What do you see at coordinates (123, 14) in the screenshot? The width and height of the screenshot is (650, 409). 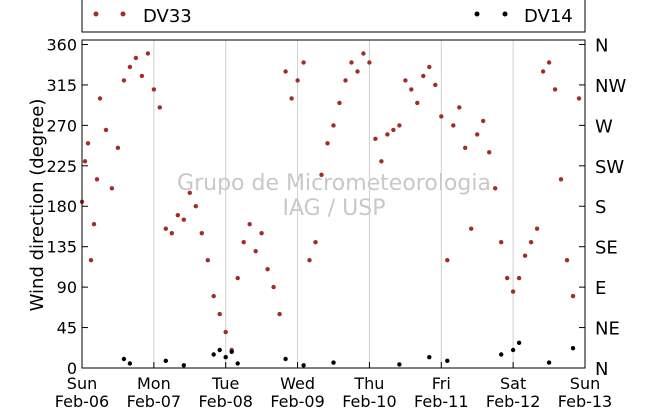 I see `legend-dv33-marker` at bounding box center [123, 14].